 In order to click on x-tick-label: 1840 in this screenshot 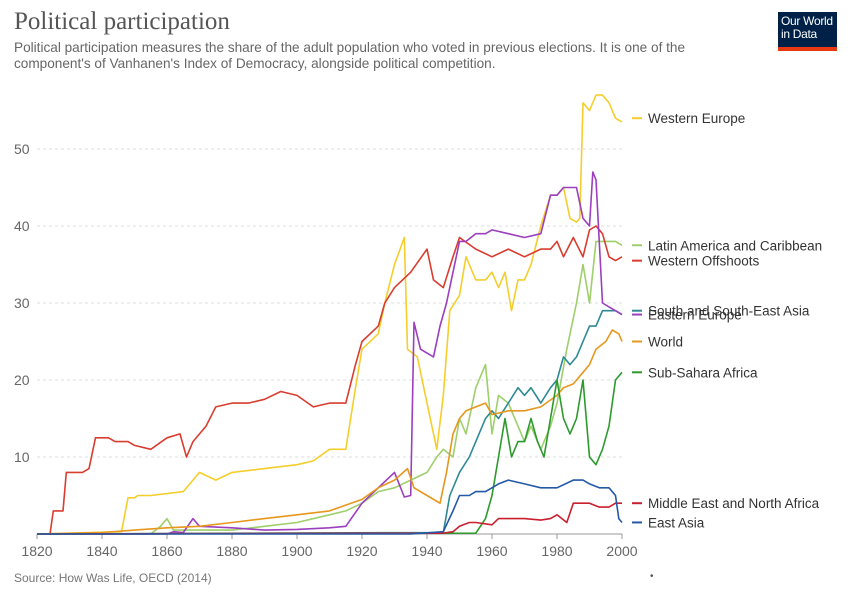, I will do `click(101, 551)`.